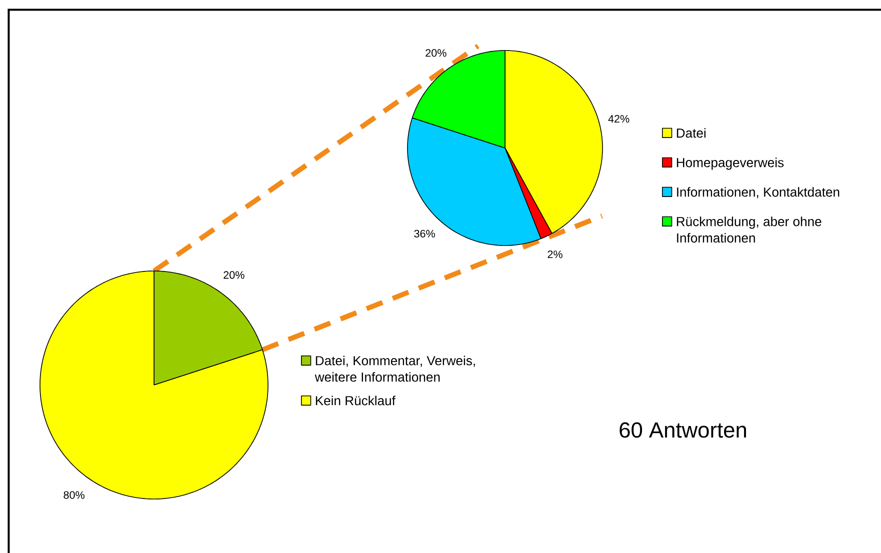  Describe the element at coordinates (424, 234) in the screenshot. I see `data-label: 36%` at that location.